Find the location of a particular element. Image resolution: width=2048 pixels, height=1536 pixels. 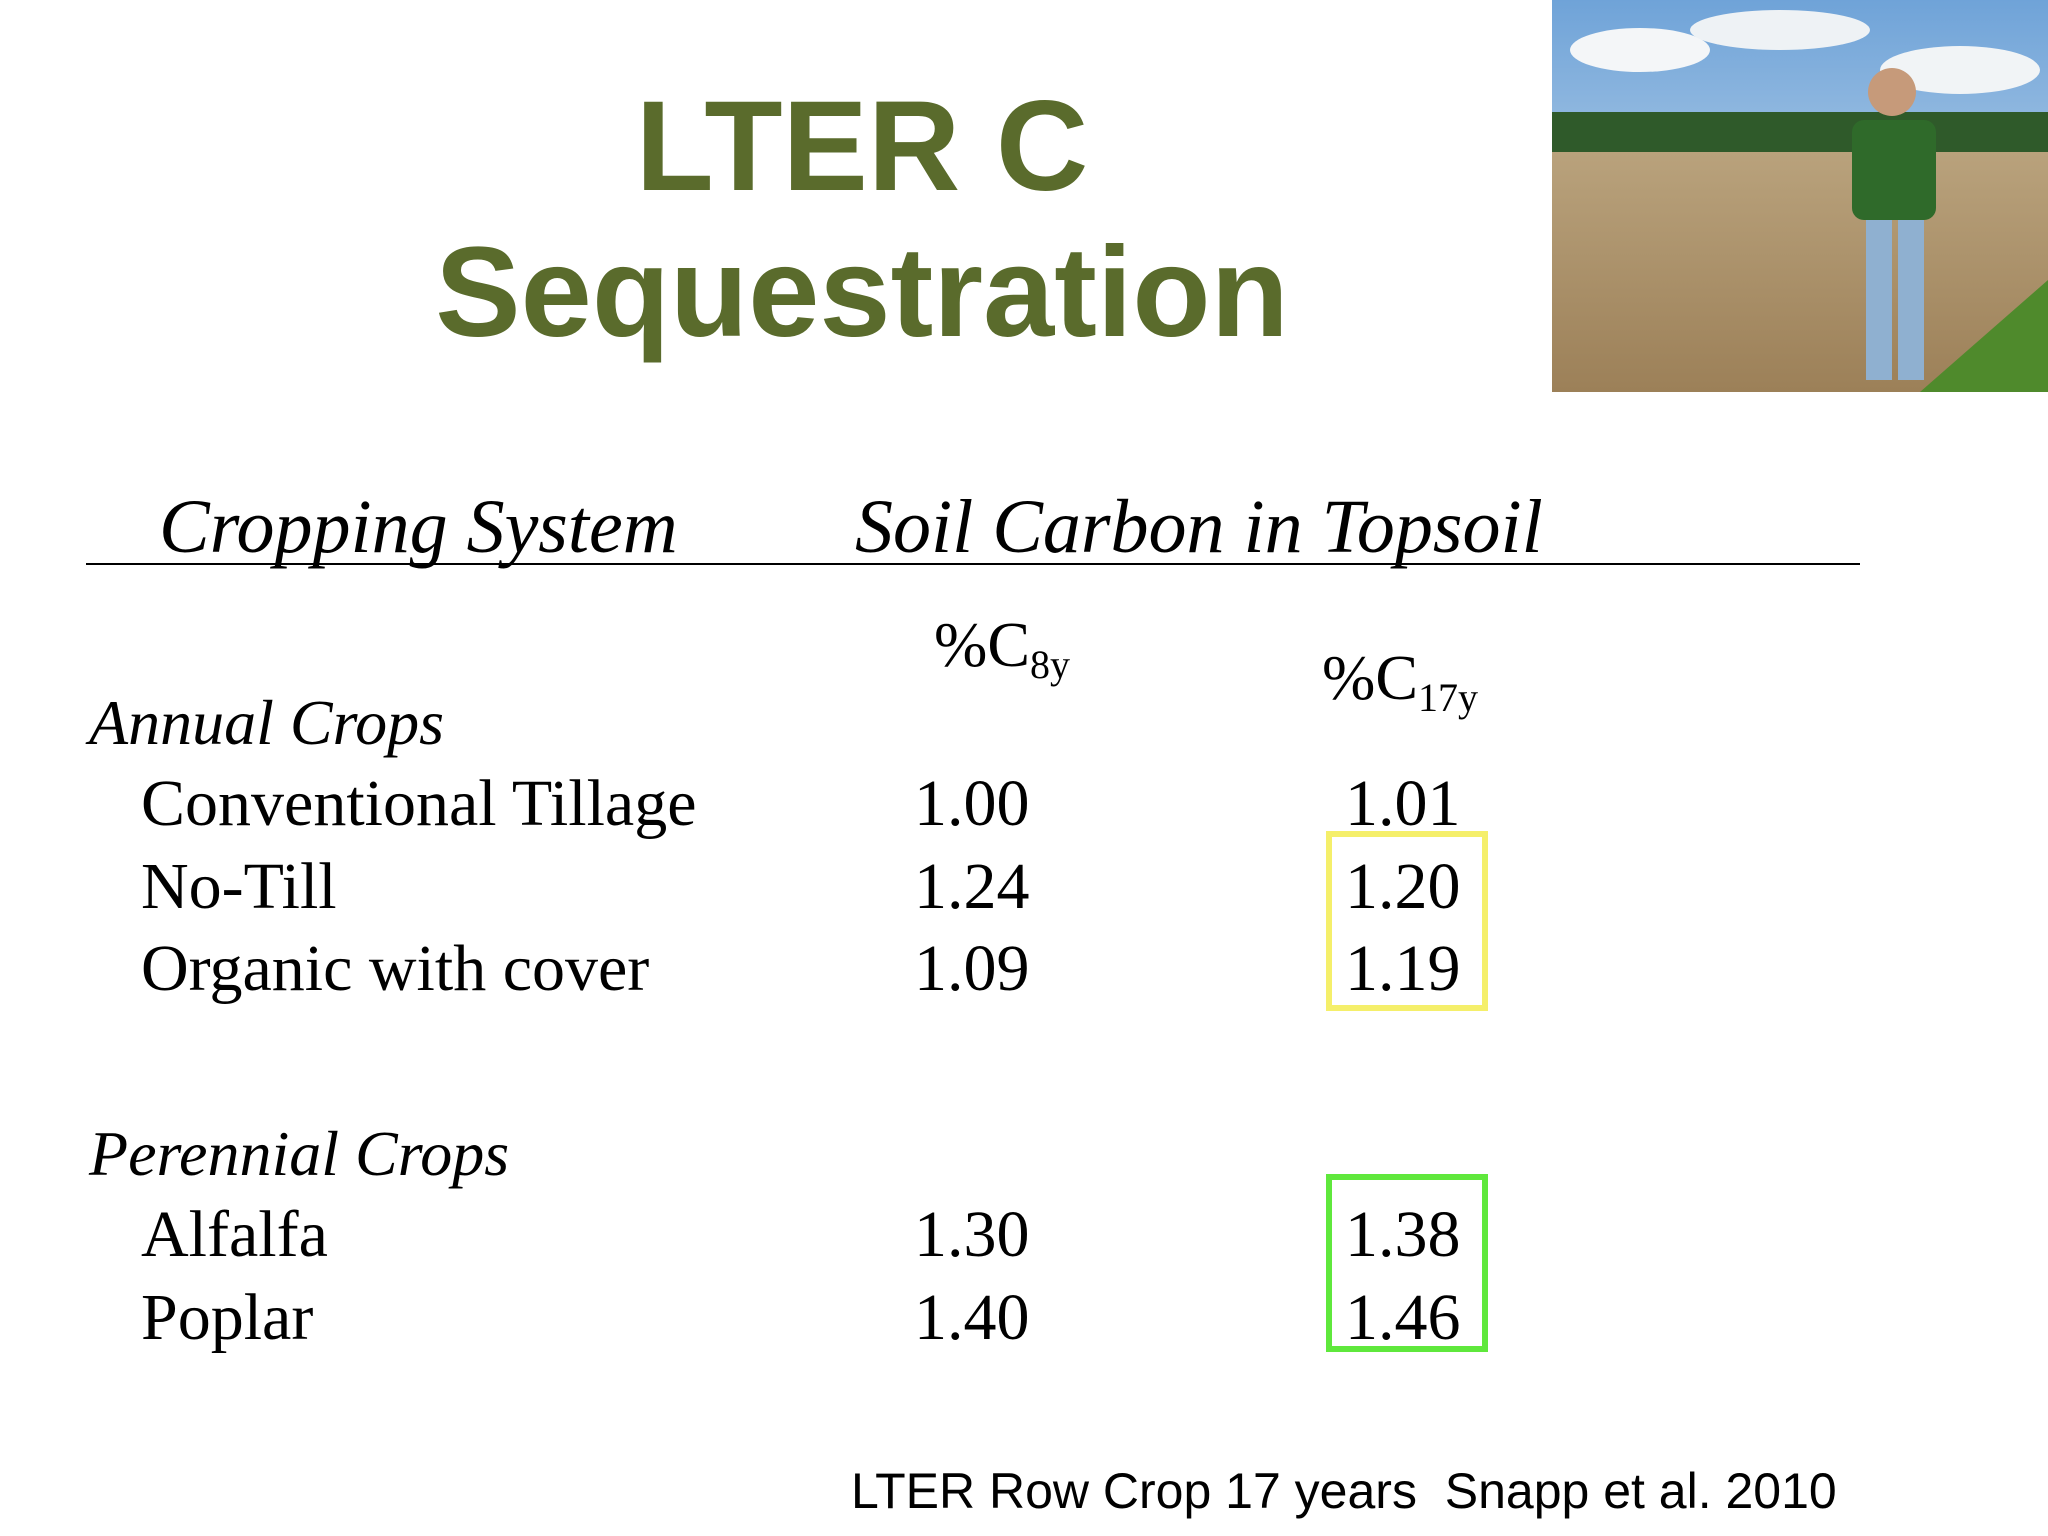

row-label: Conventional Tillage is located at coordinates (419, 803).